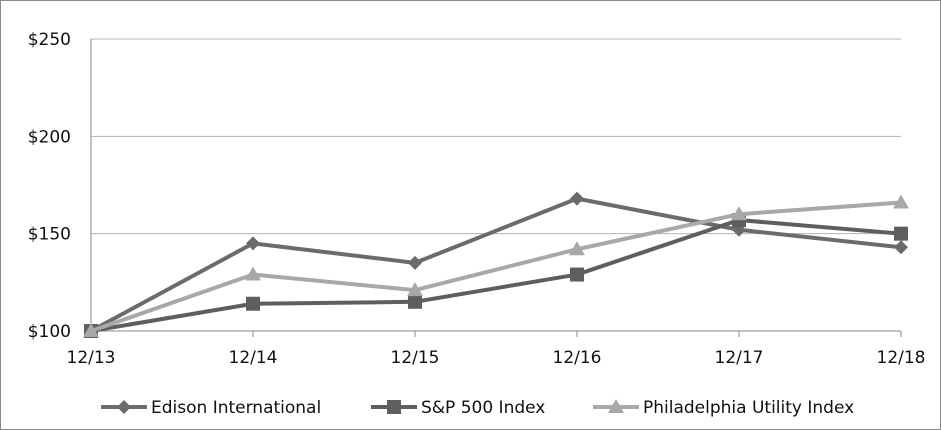  I want to click on x-tick-label: 12/17, so click(739, 358).